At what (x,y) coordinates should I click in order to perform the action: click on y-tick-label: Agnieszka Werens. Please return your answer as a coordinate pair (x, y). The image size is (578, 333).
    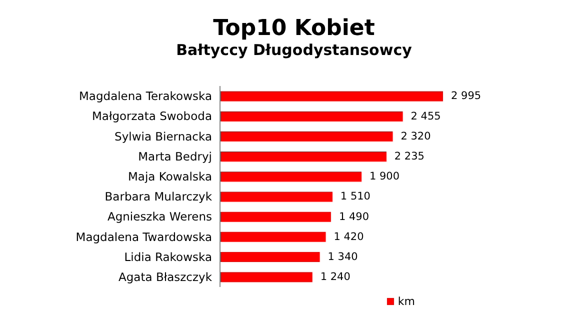
    Looking at the image, I should click on (159, 217).